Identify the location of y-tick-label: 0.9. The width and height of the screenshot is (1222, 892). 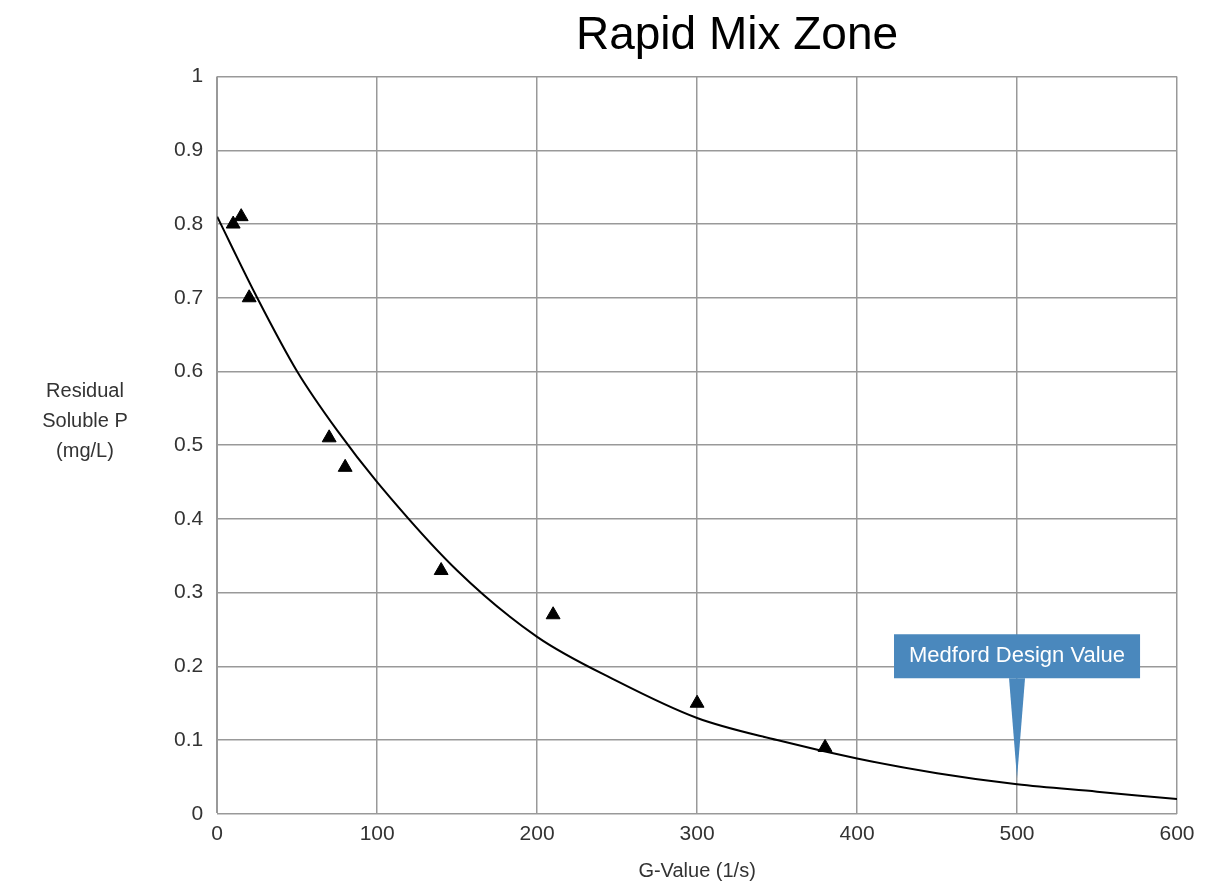
(188, 149).